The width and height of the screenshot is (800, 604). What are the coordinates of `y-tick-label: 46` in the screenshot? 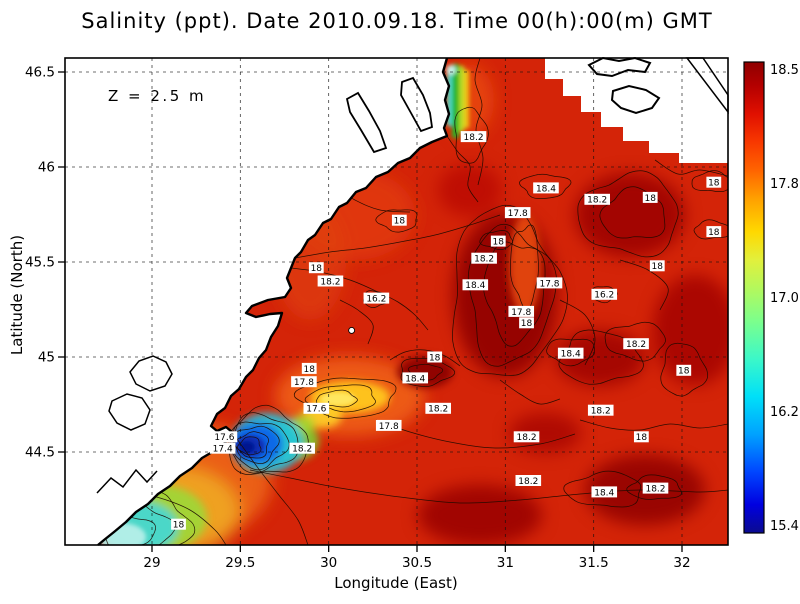 It's located at (46, 168).